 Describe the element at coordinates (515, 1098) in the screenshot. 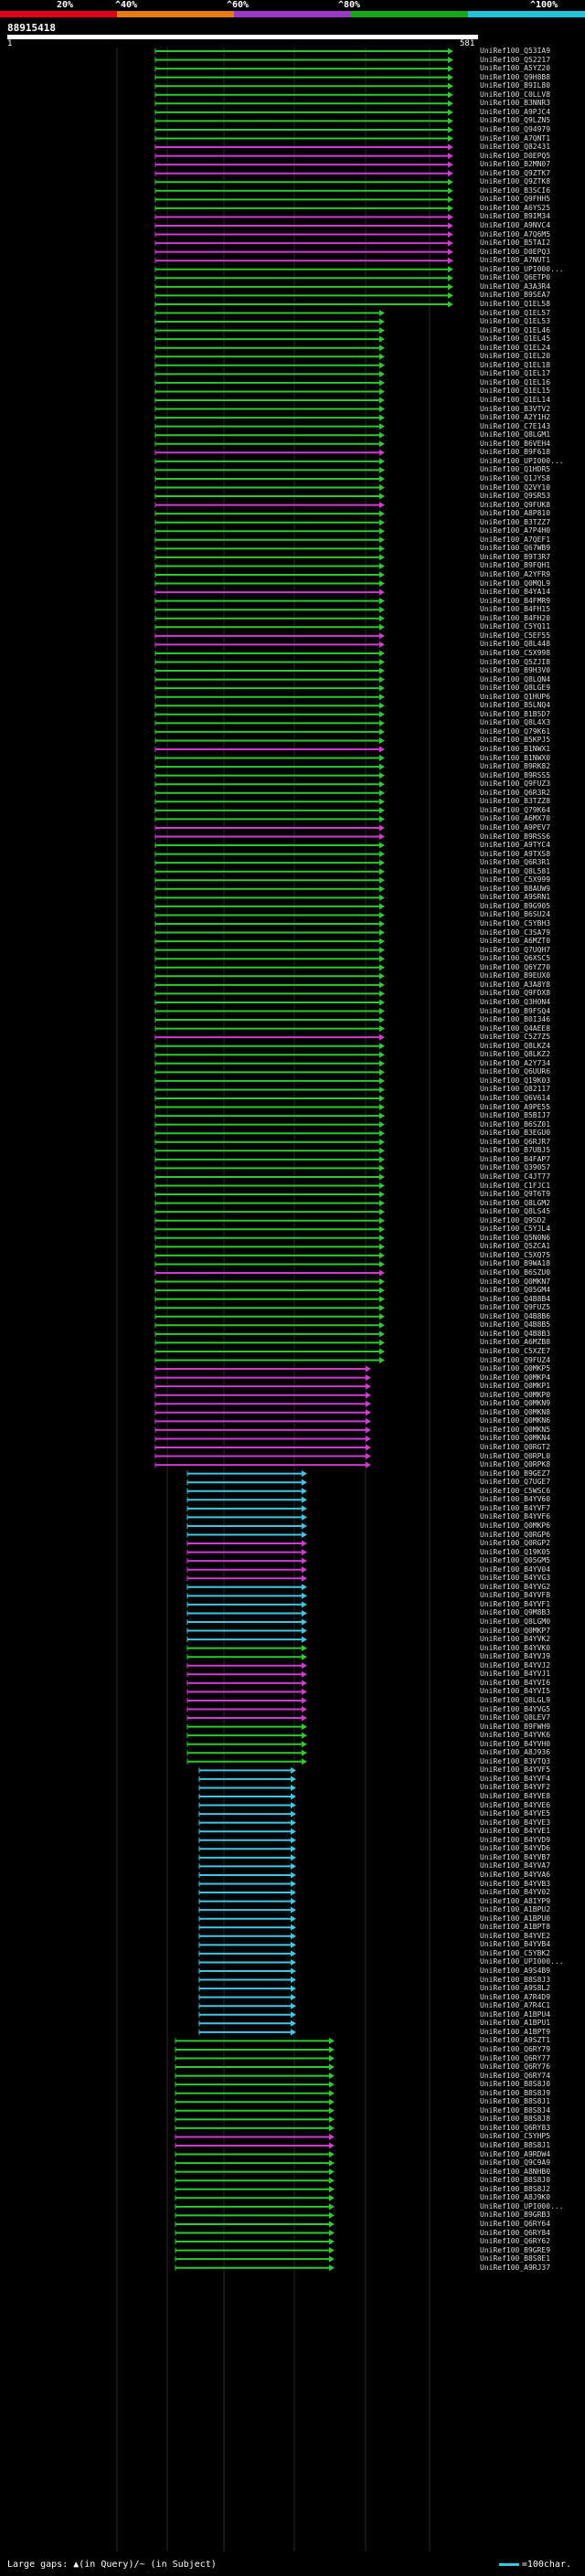

I see `hit-label: UniRef100_Q6V614` at that location.